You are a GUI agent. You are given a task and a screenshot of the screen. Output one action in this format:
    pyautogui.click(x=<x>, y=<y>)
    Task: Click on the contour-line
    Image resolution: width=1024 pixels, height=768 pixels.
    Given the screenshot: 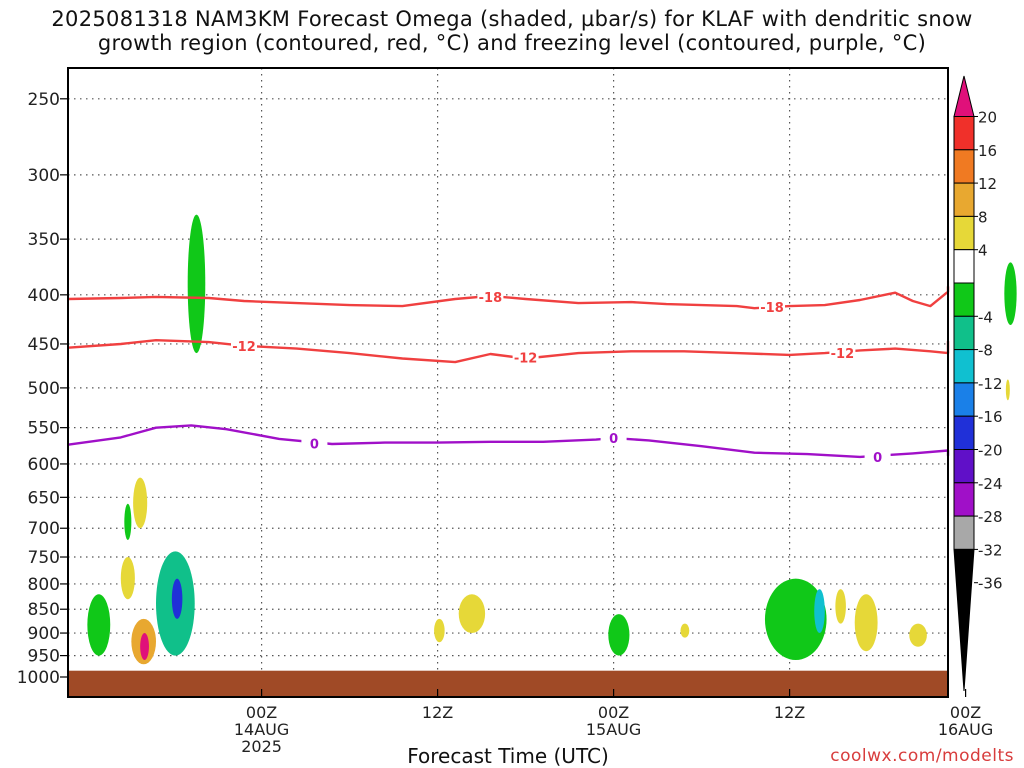 What is the action you would take?
    pyautogui.click(x=508, y=298)
    